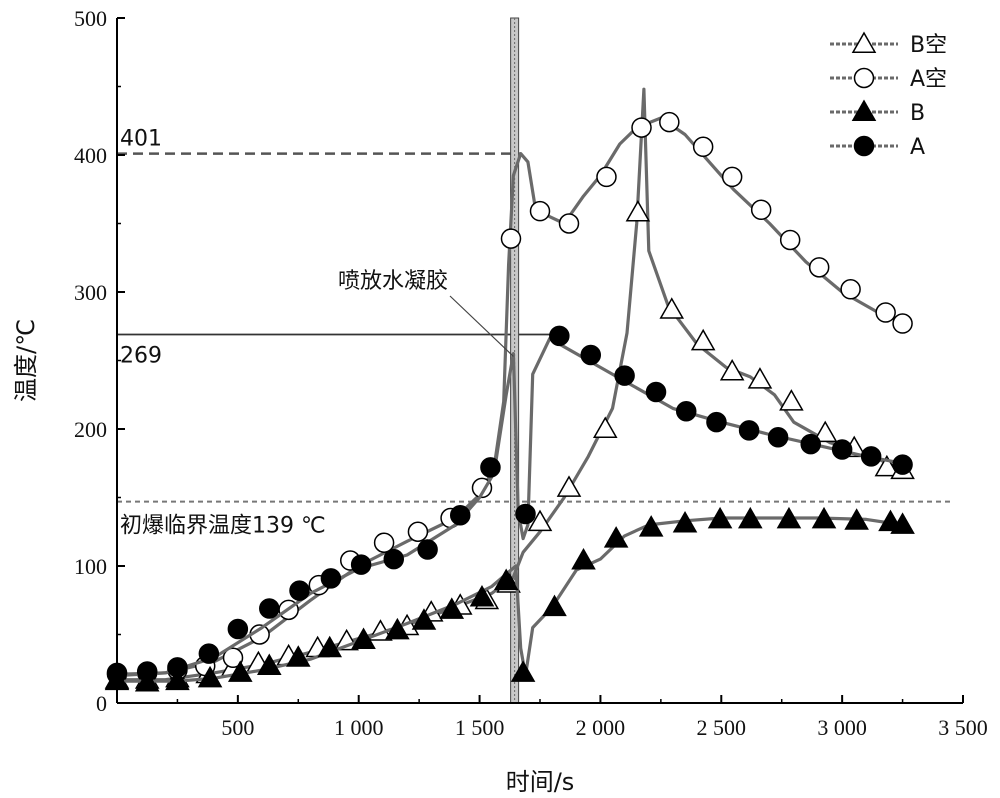  I want to click on x-tick-label: 2 000, so click(601, 727).